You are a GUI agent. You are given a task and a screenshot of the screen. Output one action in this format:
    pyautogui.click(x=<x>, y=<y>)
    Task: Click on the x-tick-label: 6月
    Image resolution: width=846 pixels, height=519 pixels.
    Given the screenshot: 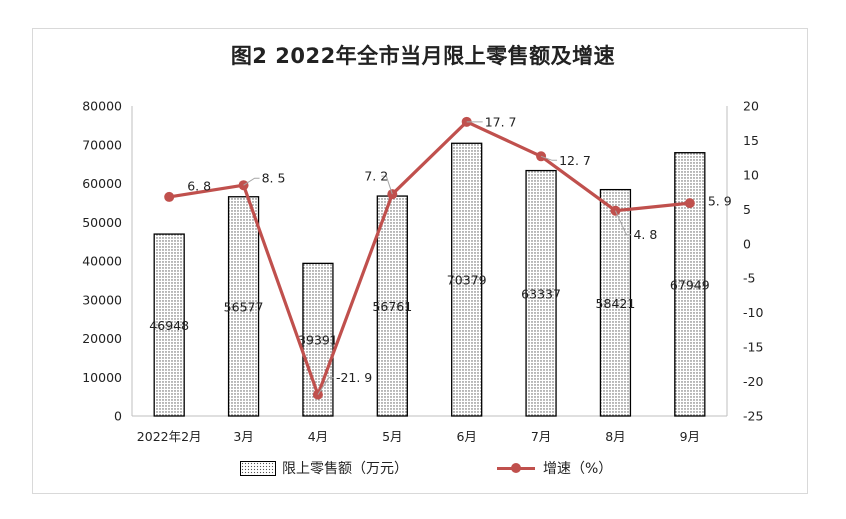 What is the action you would take?
    pyautogui.click(x=466, y=436)
    